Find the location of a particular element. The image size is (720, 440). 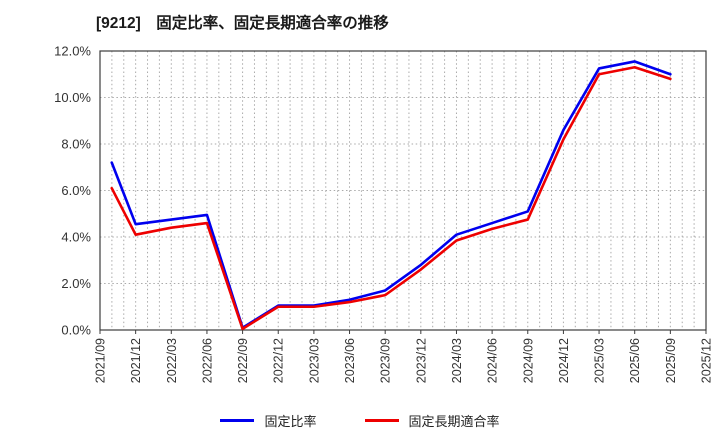

legend-item-fixed-longterm-ratio: 固定長期適合率 is located at coordinates (432, 420).